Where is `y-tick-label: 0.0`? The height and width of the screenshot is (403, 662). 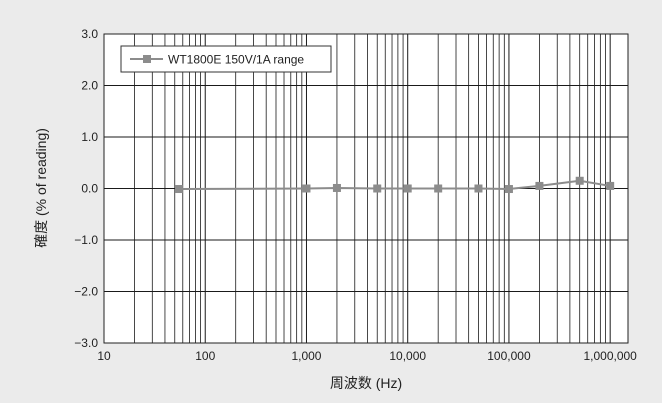 y-tick-label: 0.0 is located at coordinates (89, 189).